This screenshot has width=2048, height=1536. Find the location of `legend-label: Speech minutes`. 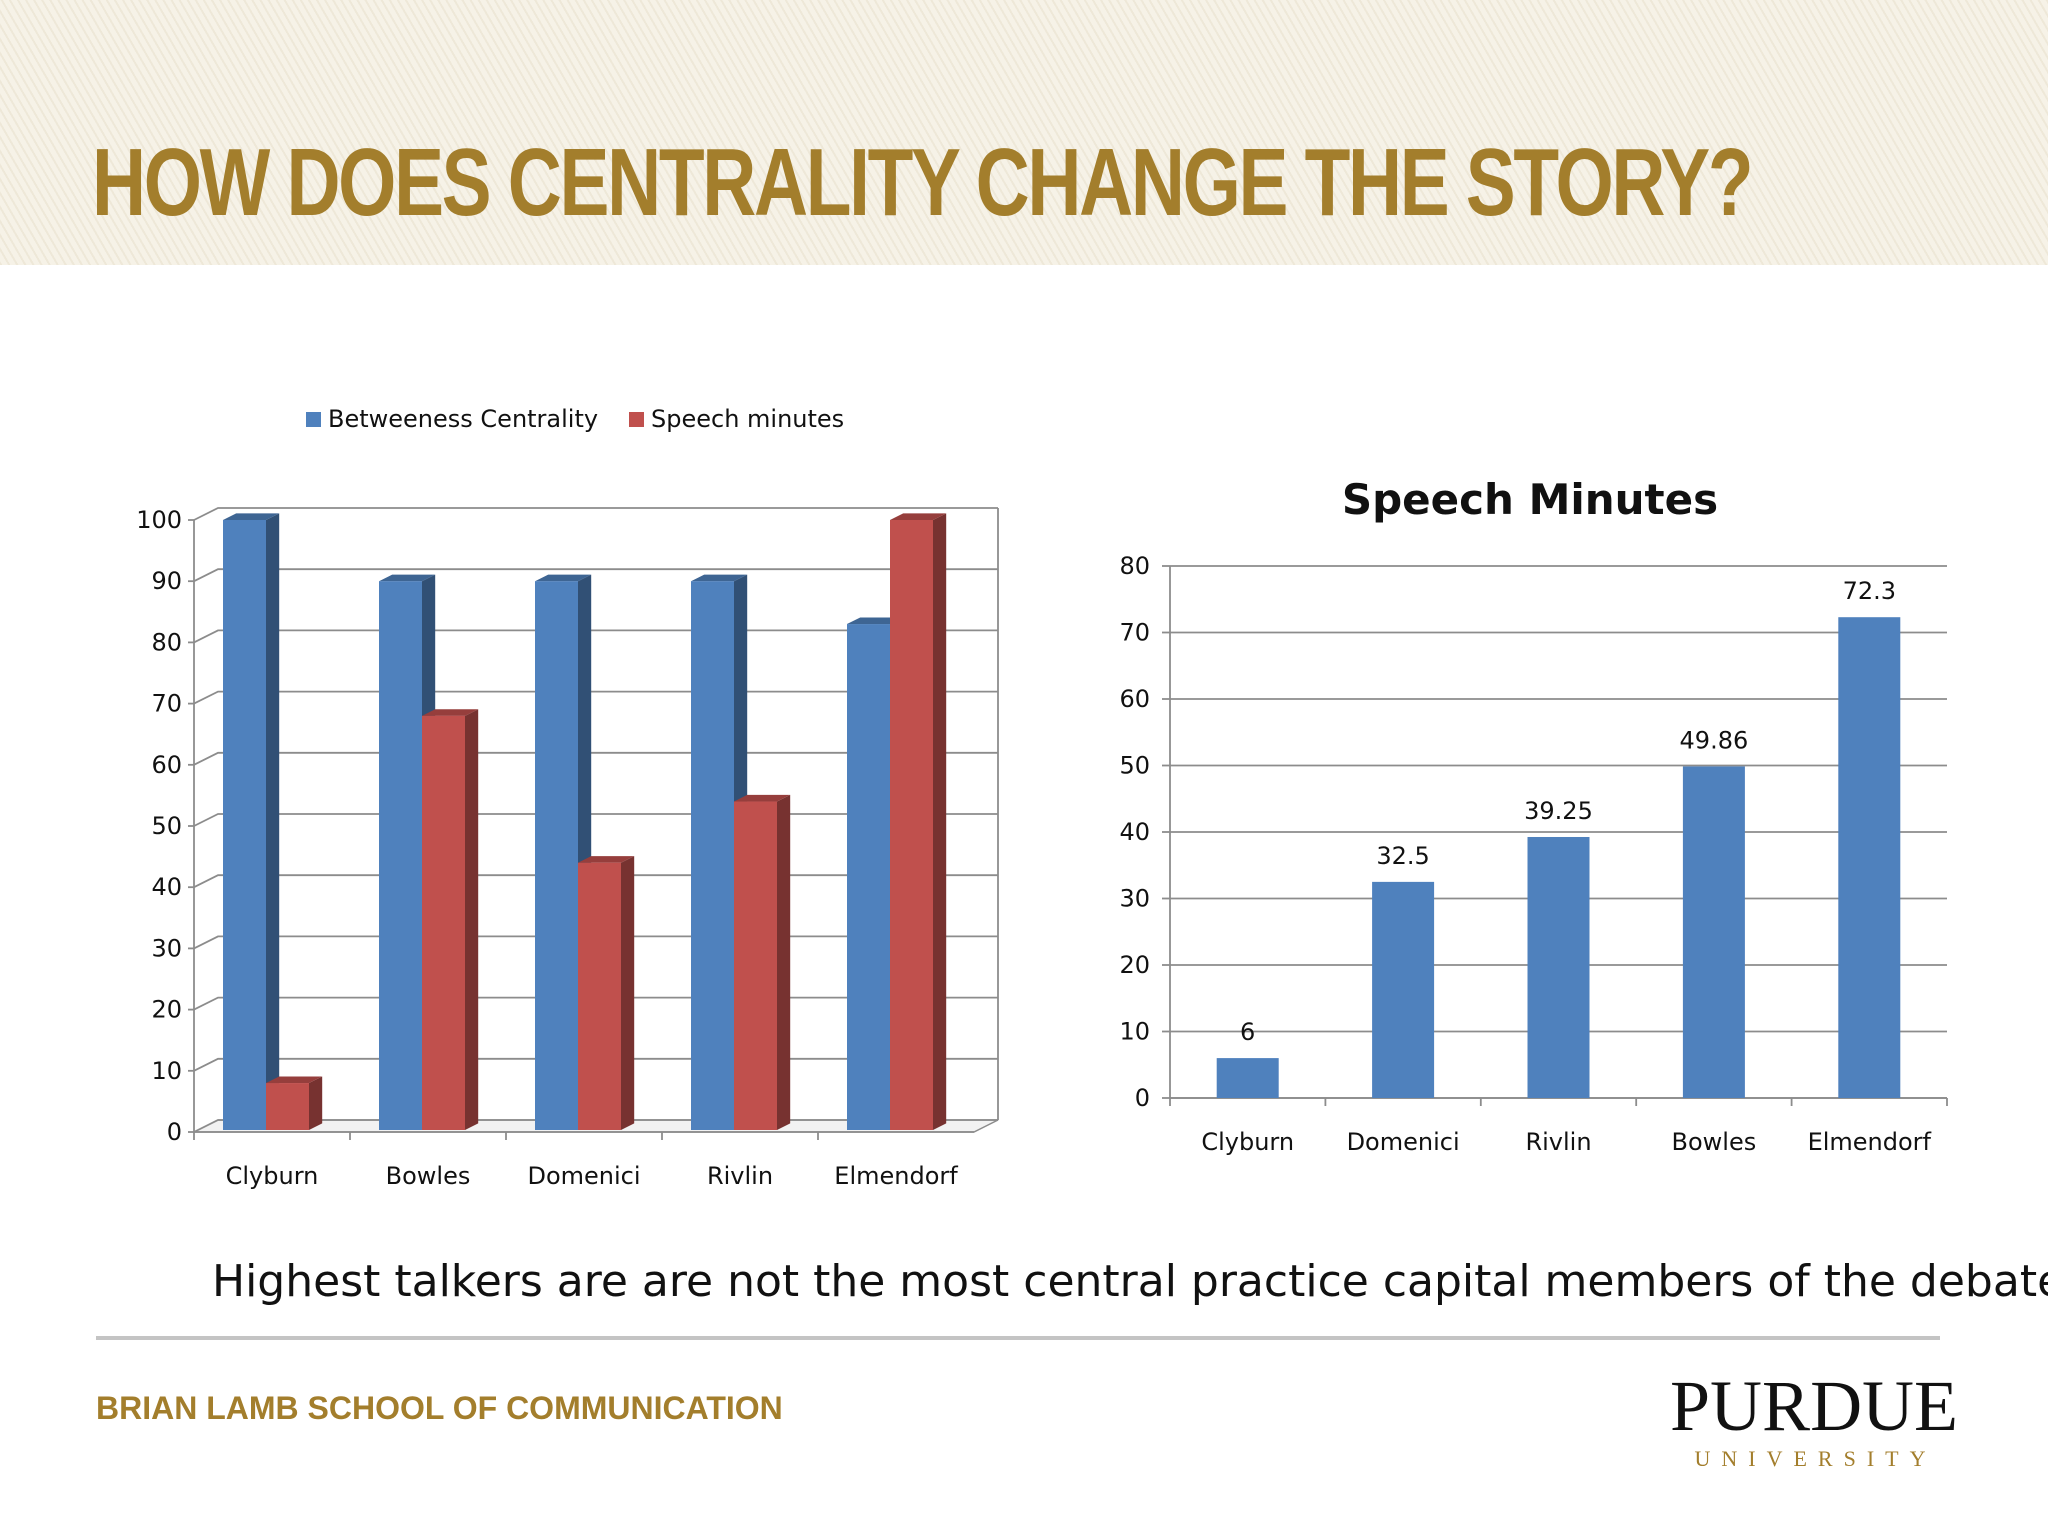

legend-label: Speech minutes is located at coordinates (747, 419).